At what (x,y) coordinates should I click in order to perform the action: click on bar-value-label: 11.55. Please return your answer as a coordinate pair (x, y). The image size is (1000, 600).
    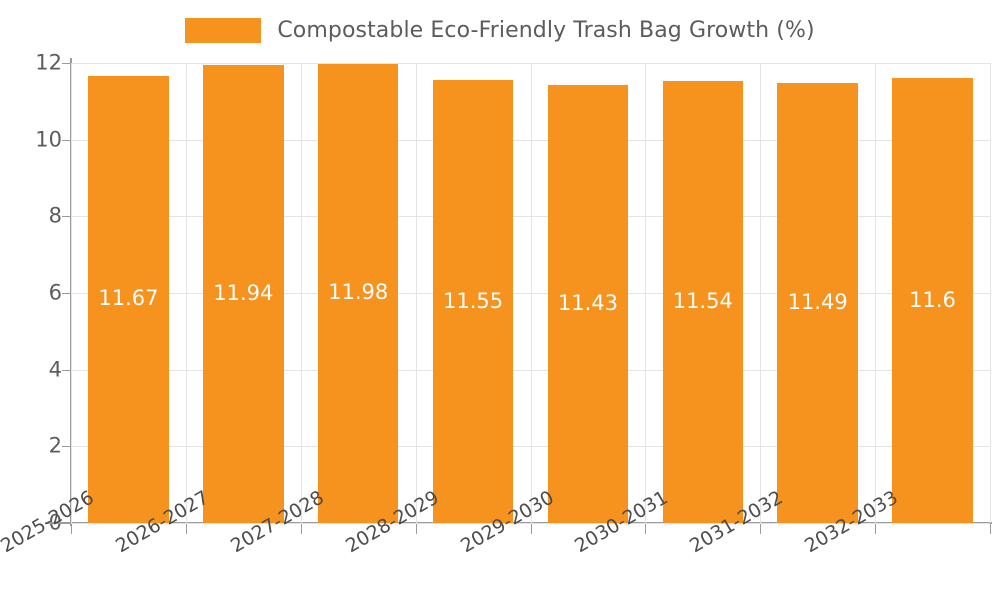
    Looking at the image, I should click on (473, 300).